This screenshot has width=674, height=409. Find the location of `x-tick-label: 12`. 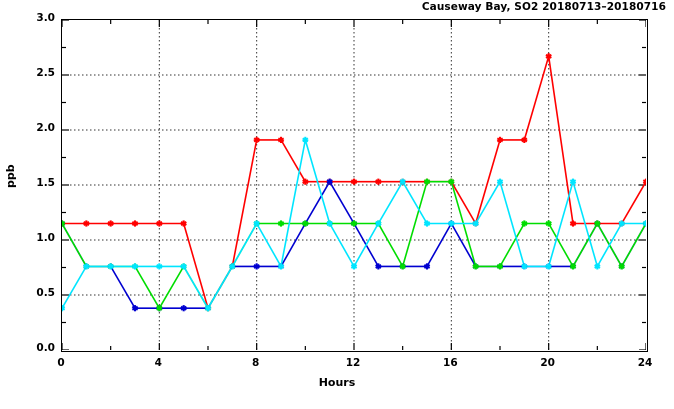

x-tick-label: 12 is located at coordinates (353, 363).